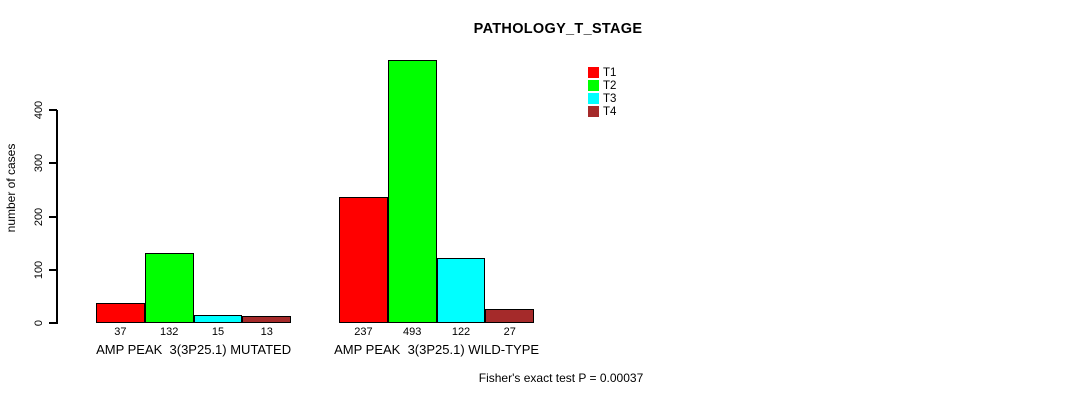 Image resolution: width=1090 pixels, height=400 pixels. Describe the element at coordinates (602, 72) in the screenshot. I see `legend-row: T1` at that location.